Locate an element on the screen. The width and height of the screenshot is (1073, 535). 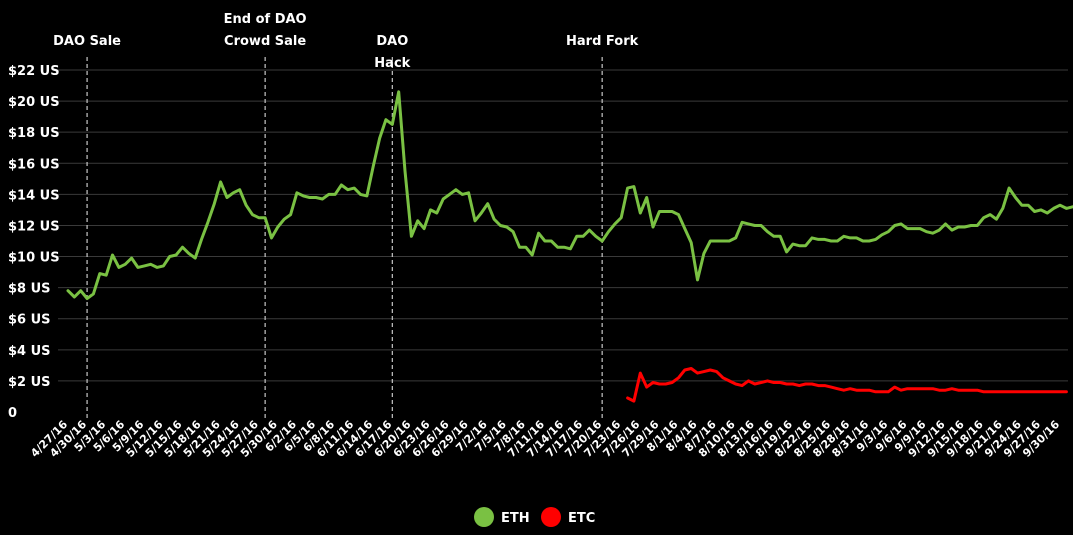
y-tick-label: $6 US is located at coordinates (29, 320).